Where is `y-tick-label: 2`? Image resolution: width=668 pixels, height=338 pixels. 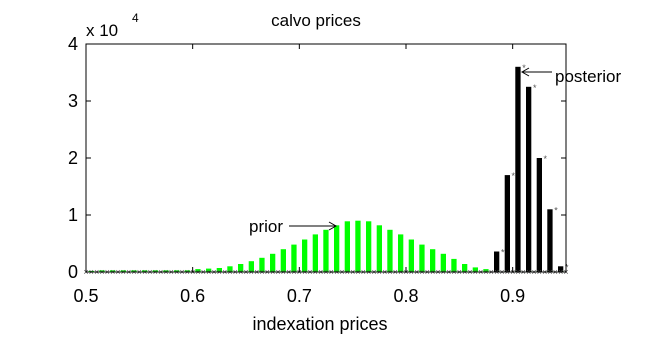 y-tick-label: 2 is located at coordinates (73, 158).